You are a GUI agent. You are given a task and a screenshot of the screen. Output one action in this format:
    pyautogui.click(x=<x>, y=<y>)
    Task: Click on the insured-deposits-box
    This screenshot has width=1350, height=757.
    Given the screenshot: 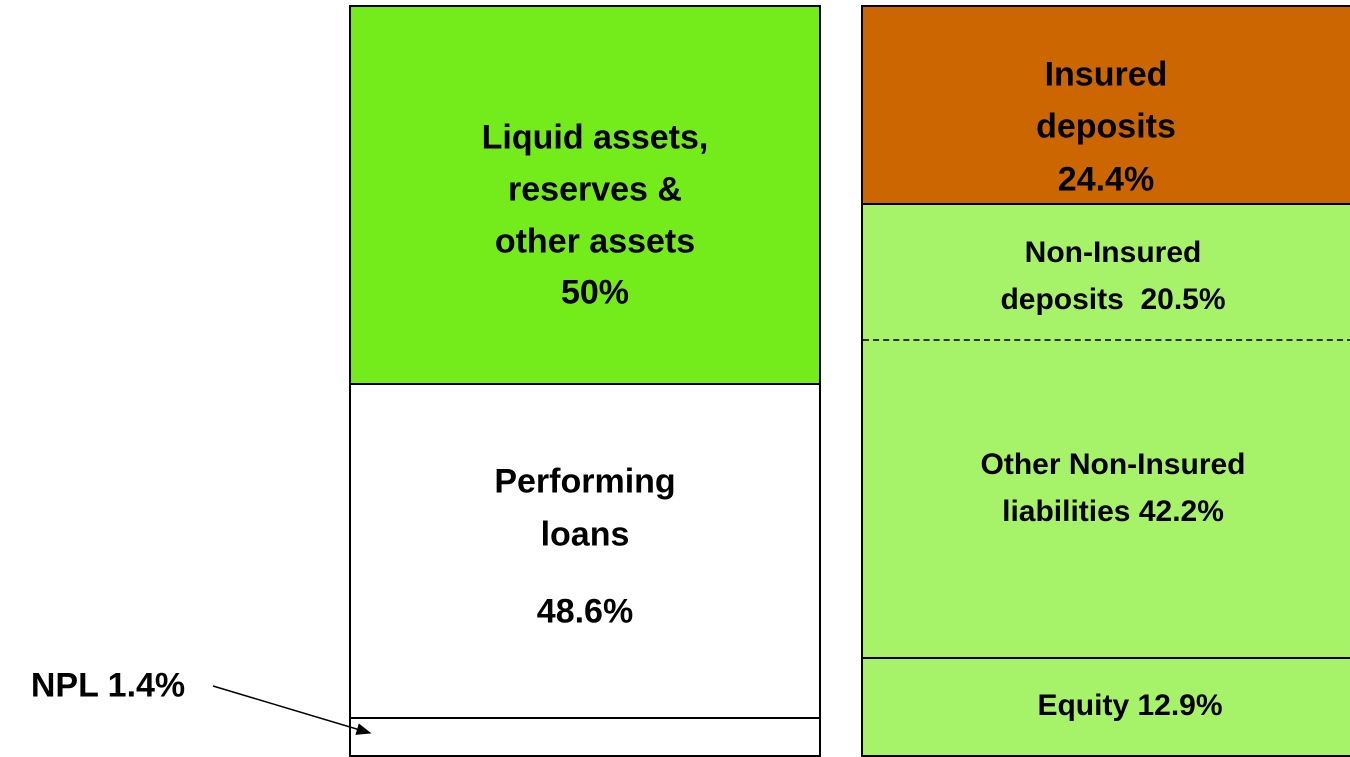 What is the action you would take?
    pyautogui.click(x=1105, y=105)
    